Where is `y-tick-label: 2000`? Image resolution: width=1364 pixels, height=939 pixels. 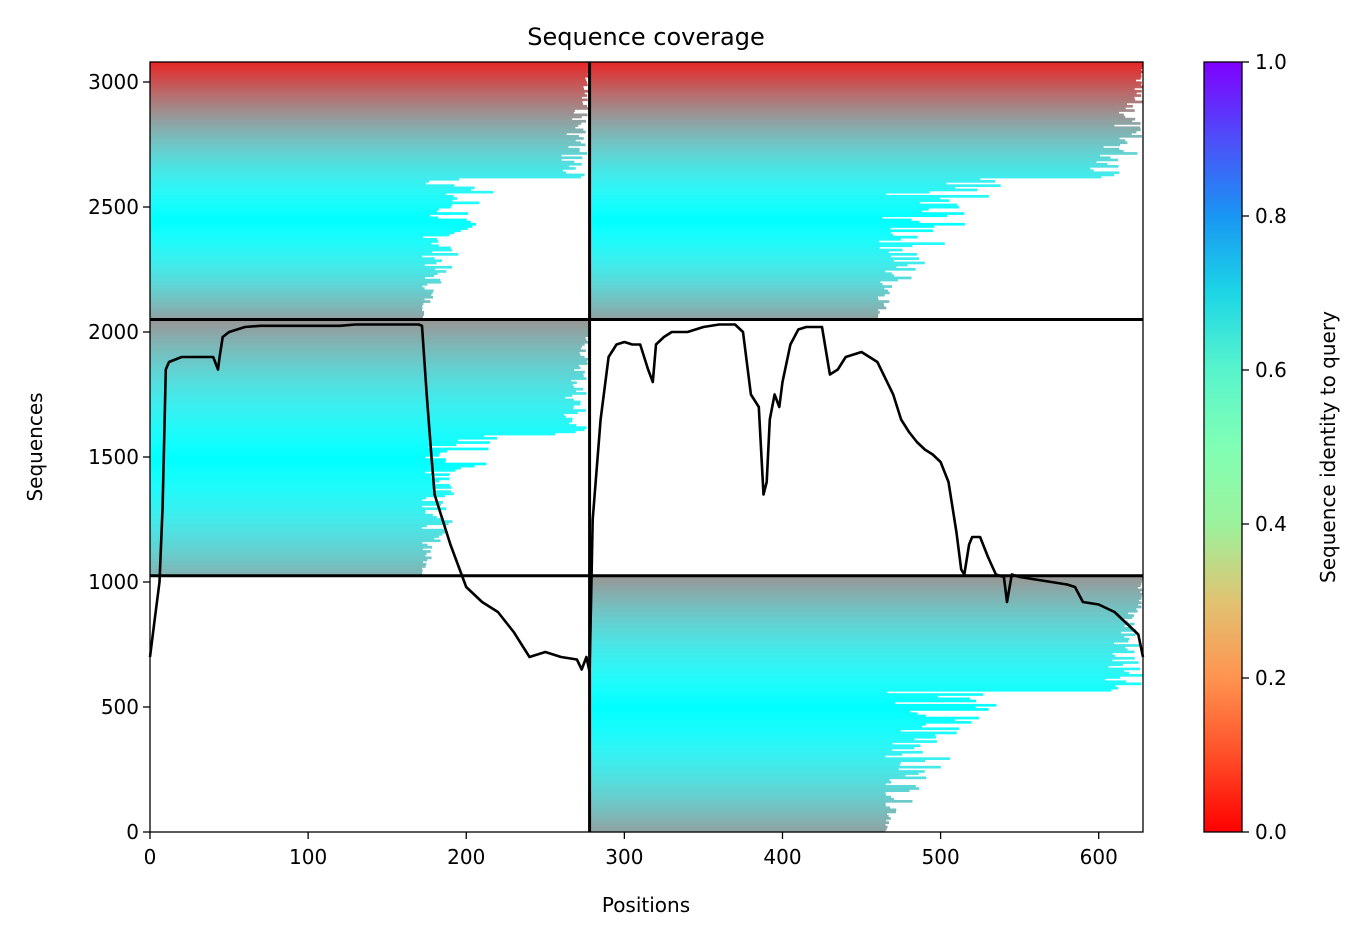 y-tick-label: 2000 is located at coordinates (113, 332).